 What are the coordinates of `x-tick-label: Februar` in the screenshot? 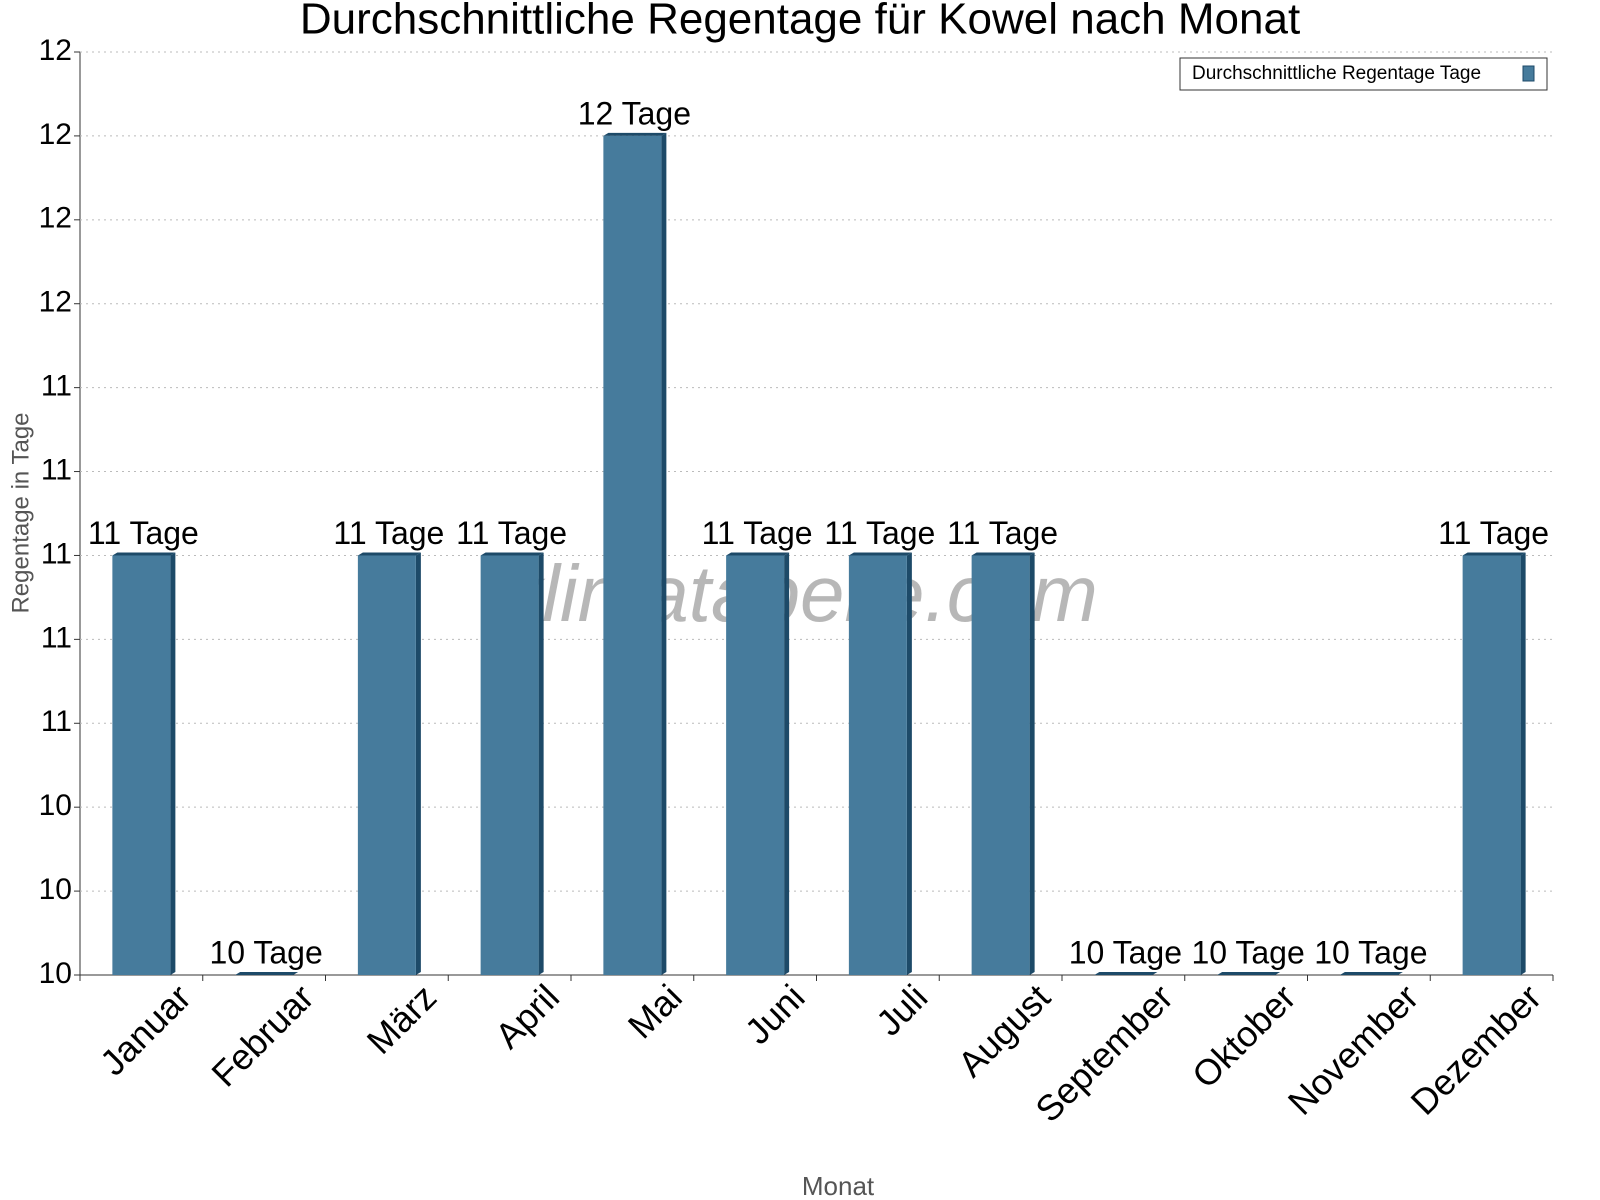 It's located at (262, 1035).